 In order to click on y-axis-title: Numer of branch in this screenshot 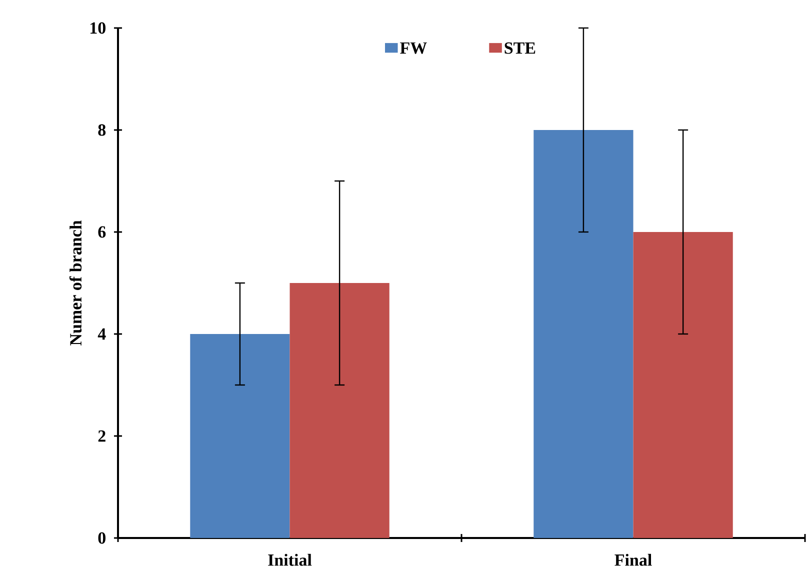, I will do `click(75, 283)`.